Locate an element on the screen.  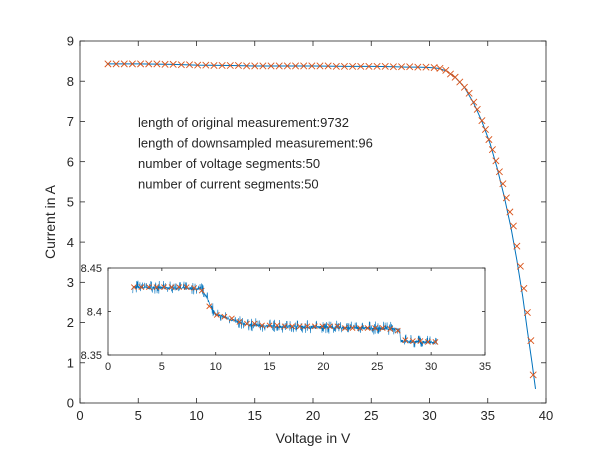
y-tick-label: 8.45 is located at coordinates (91, 269).